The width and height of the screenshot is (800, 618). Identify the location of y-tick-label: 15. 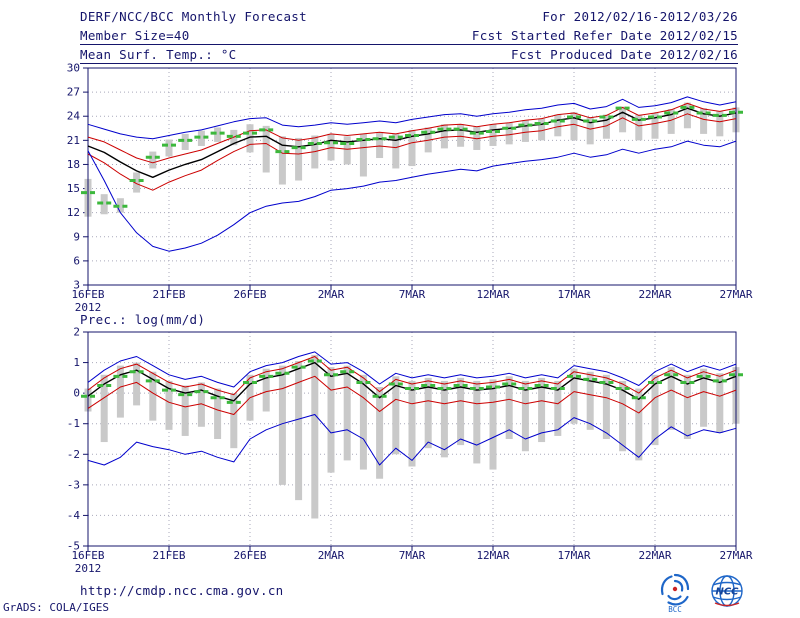
(73, 188).